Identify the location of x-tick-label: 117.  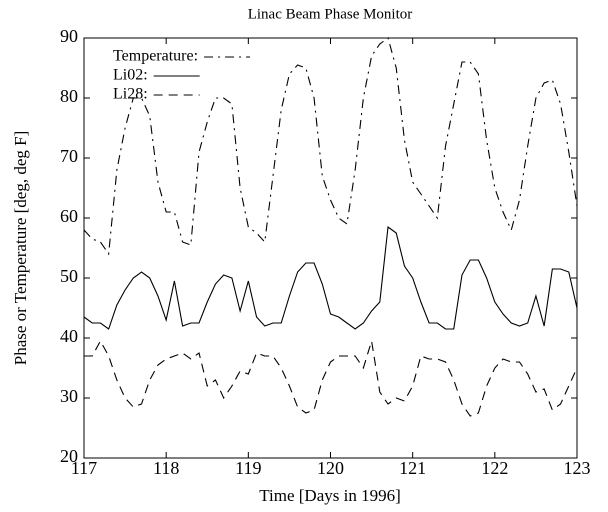
(84, 468).